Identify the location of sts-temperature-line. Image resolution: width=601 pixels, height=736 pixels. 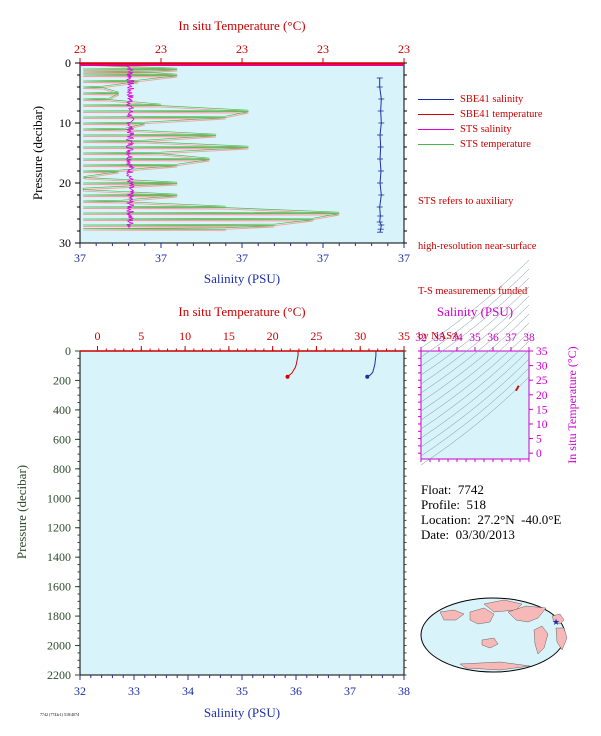
(209, 147).